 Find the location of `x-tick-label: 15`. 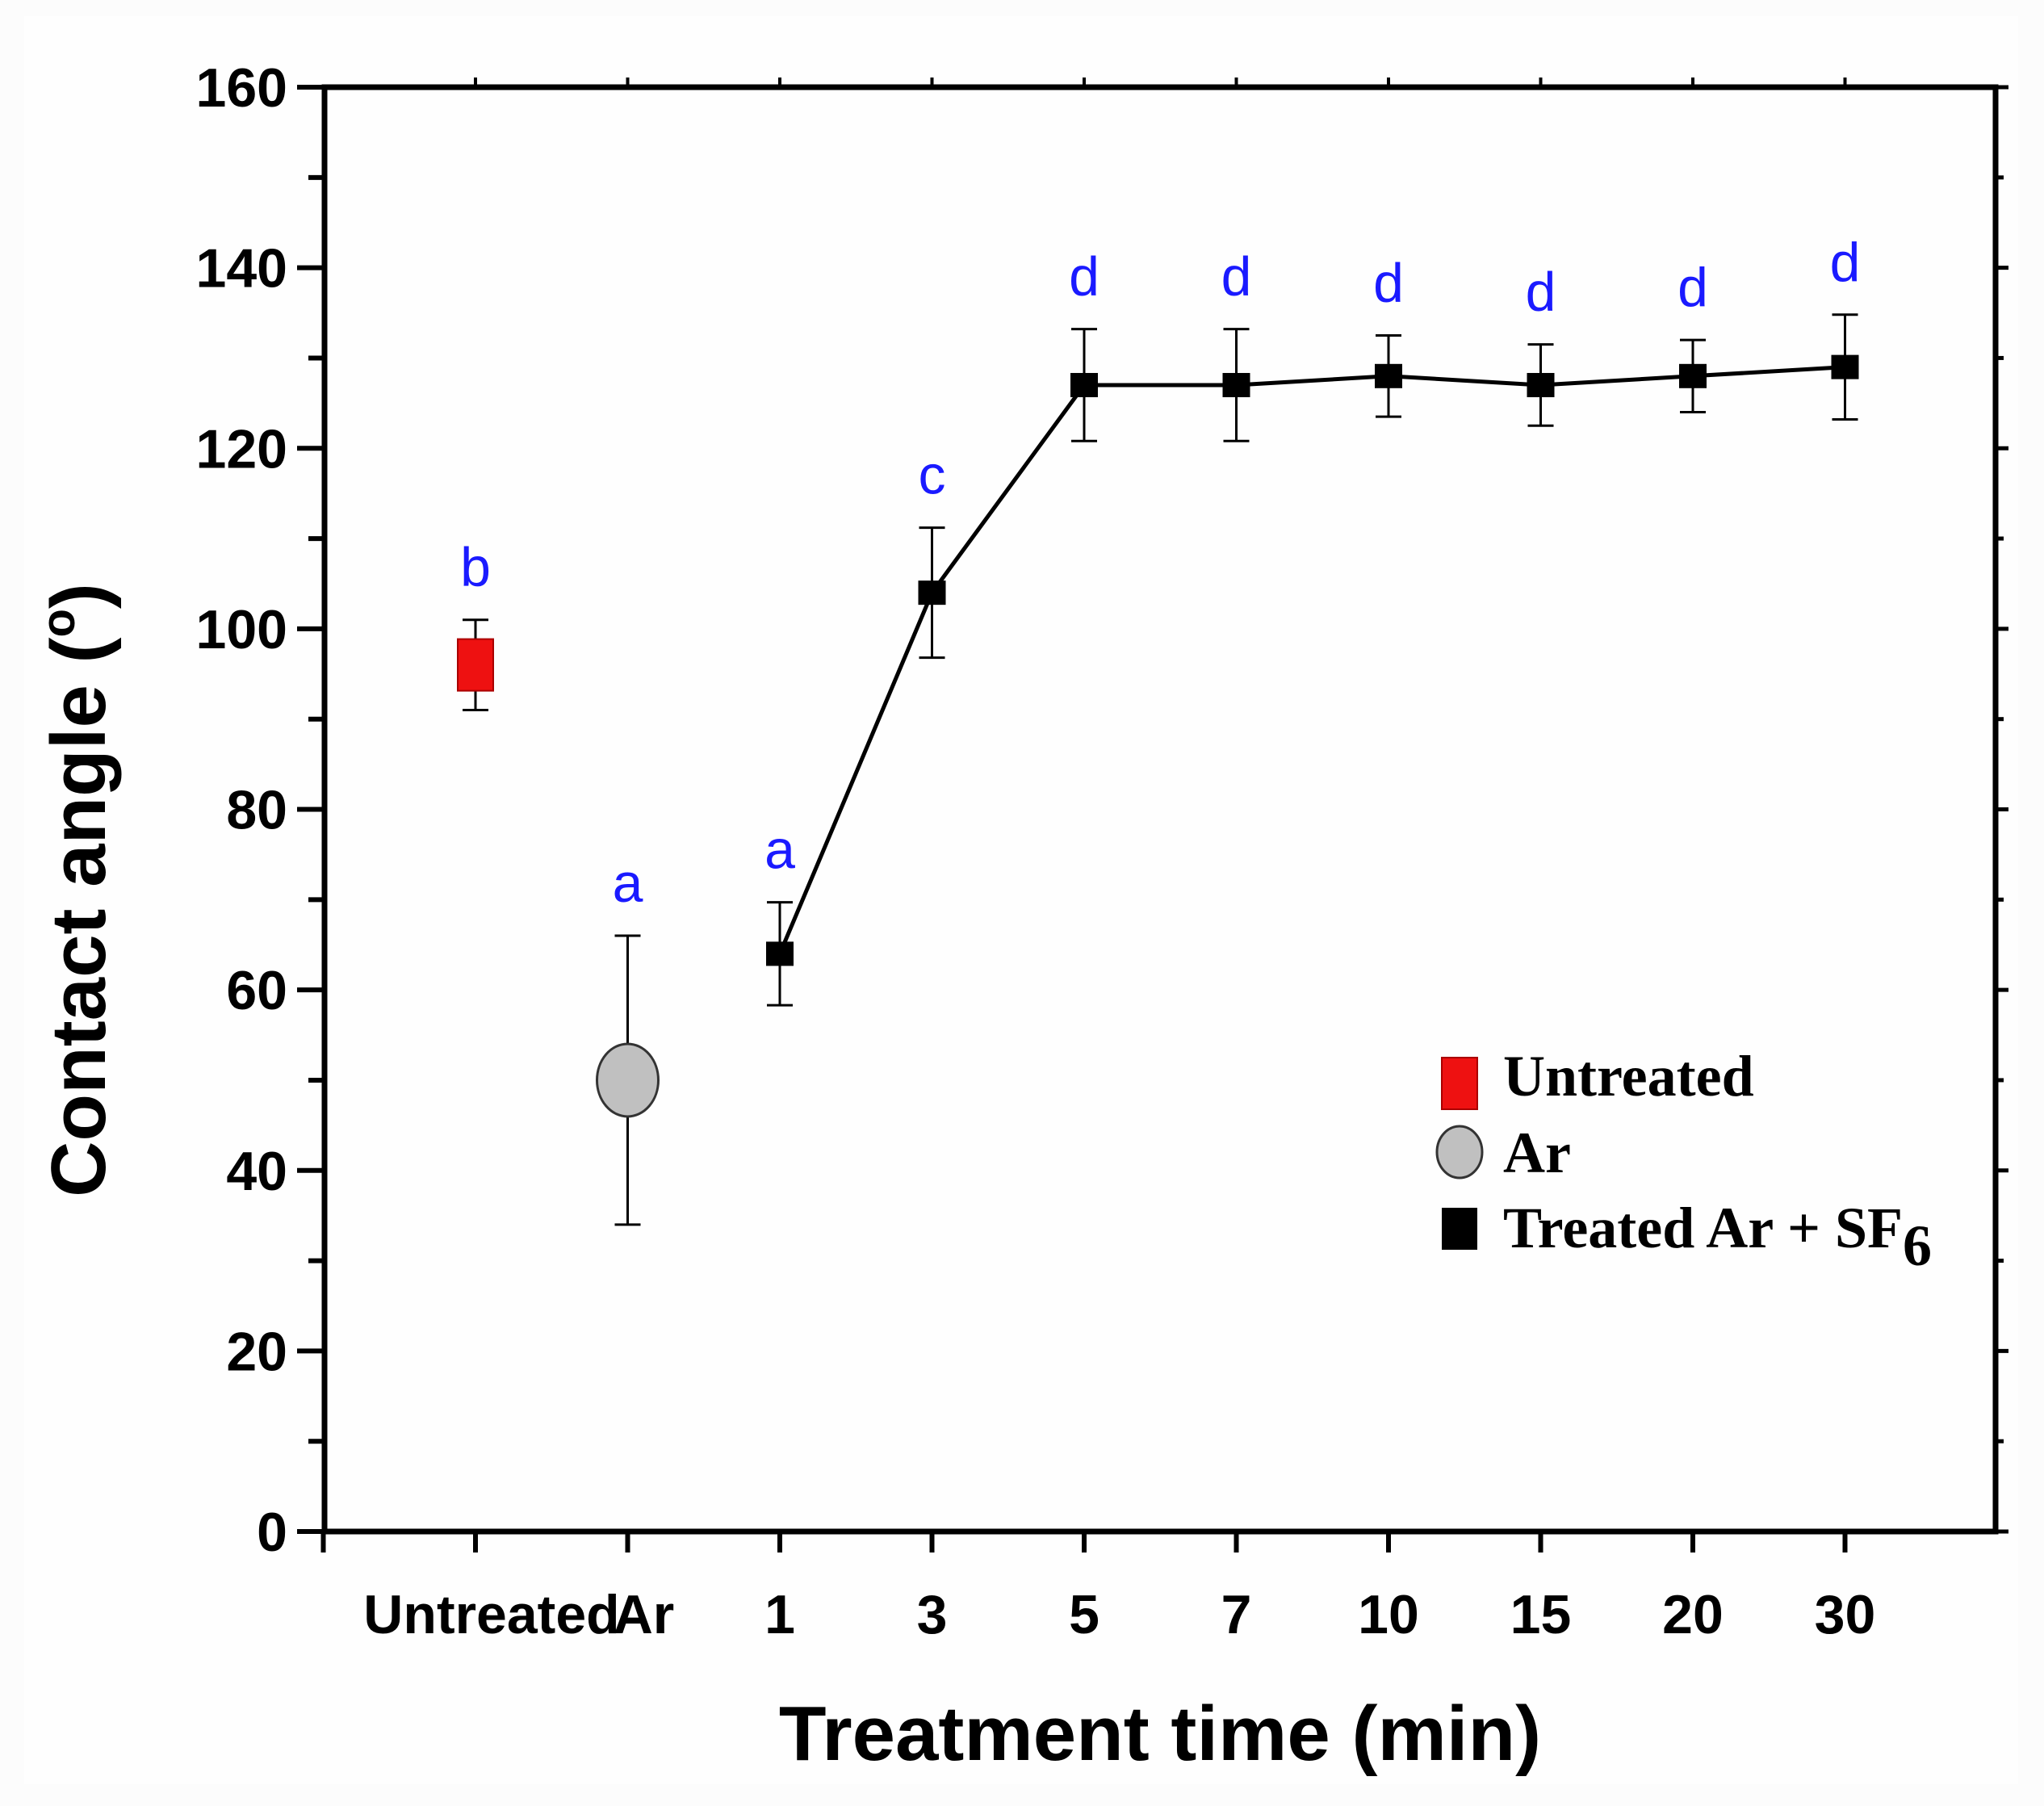

x-tick-label: 15 is located at coordinates (1541, 1614).